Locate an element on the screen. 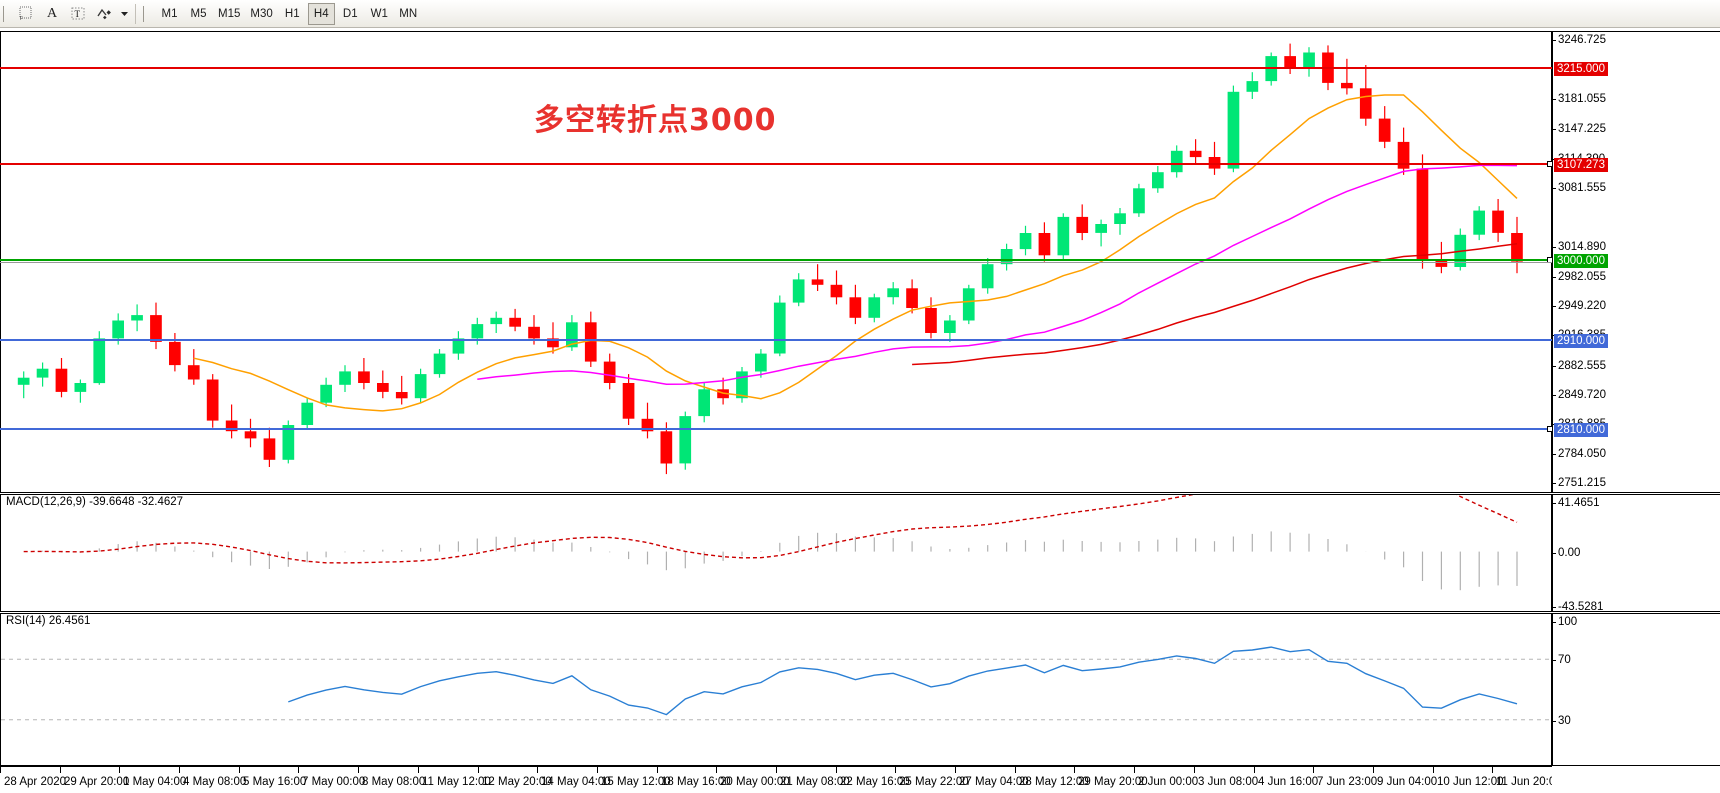 The width and height of the screenshot is (1720, 793). time-label-2: 1 May 04:00 is located at coordinates (155, 782).